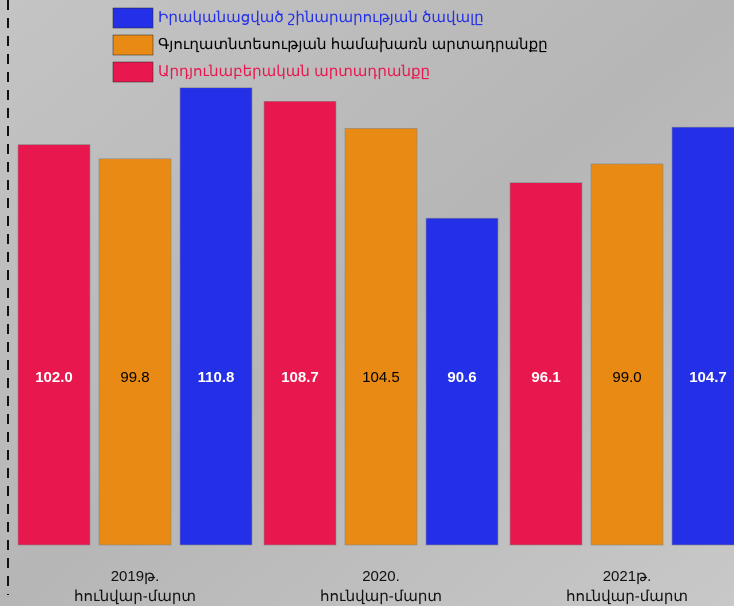  I want to click on value-label: 102.0, so click(54, 377).